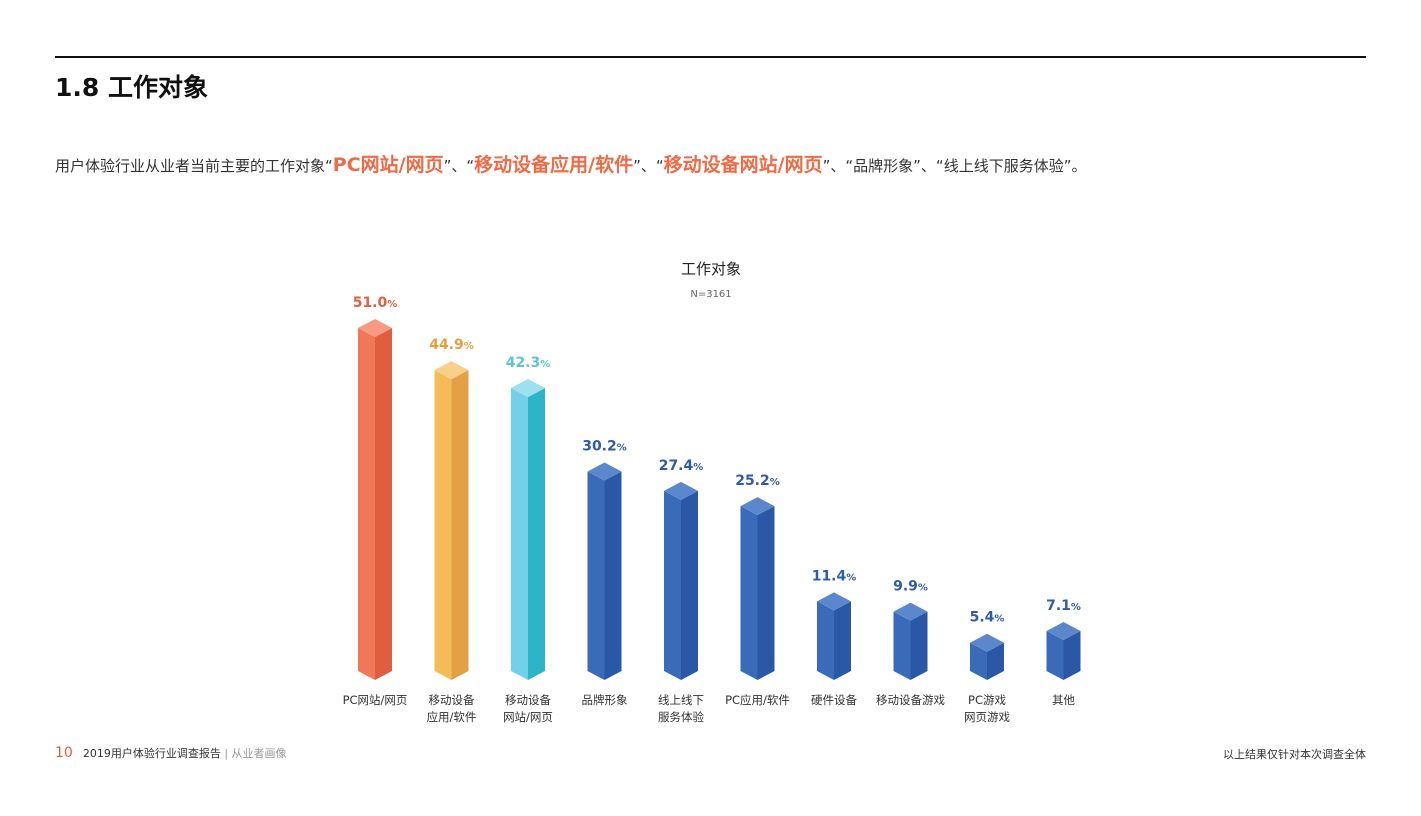  I want to click on data-label: 9.9%, so click(910, 587).